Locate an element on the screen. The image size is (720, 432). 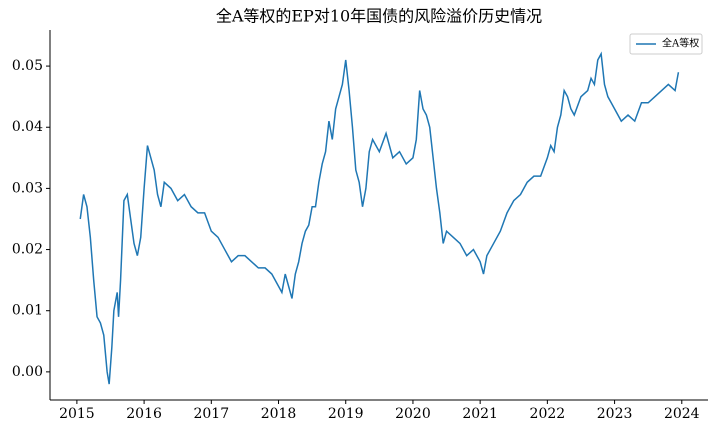
x-tick-label: 2017 is located at coordinates (211, 414).